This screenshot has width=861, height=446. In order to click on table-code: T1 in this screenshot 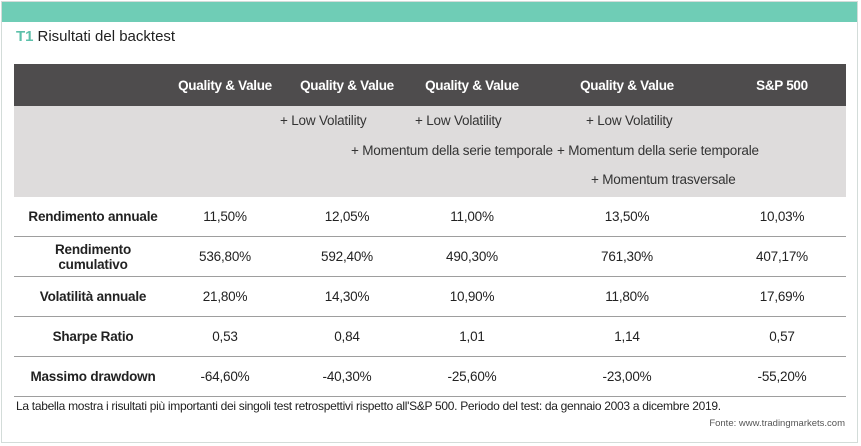, I will do `click(25, 36)`.